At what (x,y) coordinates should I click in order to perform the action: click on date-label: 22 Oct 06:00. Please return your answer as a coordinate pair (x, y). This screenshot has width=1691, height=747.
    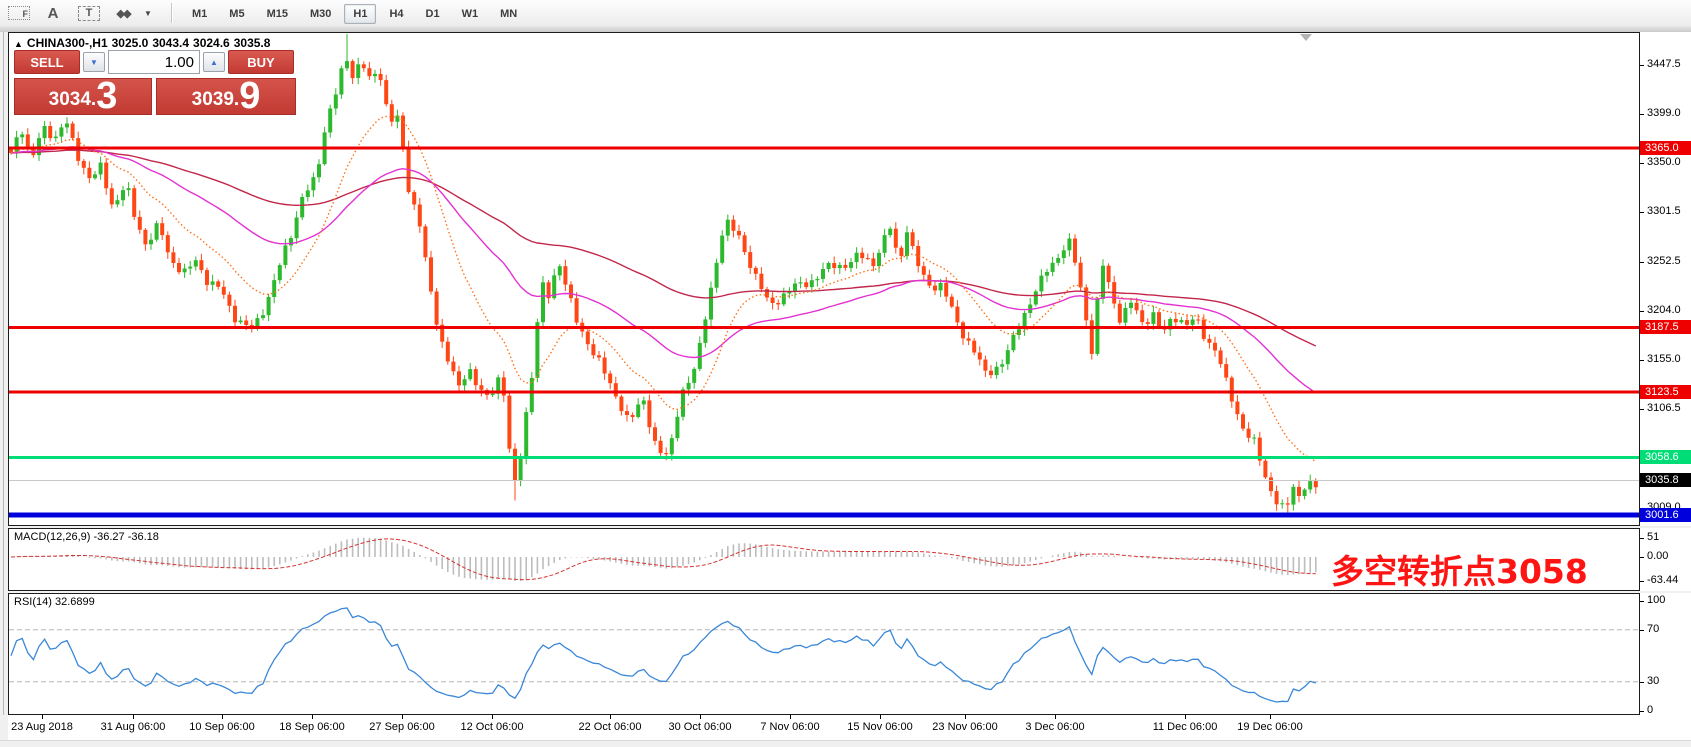
    Looking at the image, I should click on (610, 727).